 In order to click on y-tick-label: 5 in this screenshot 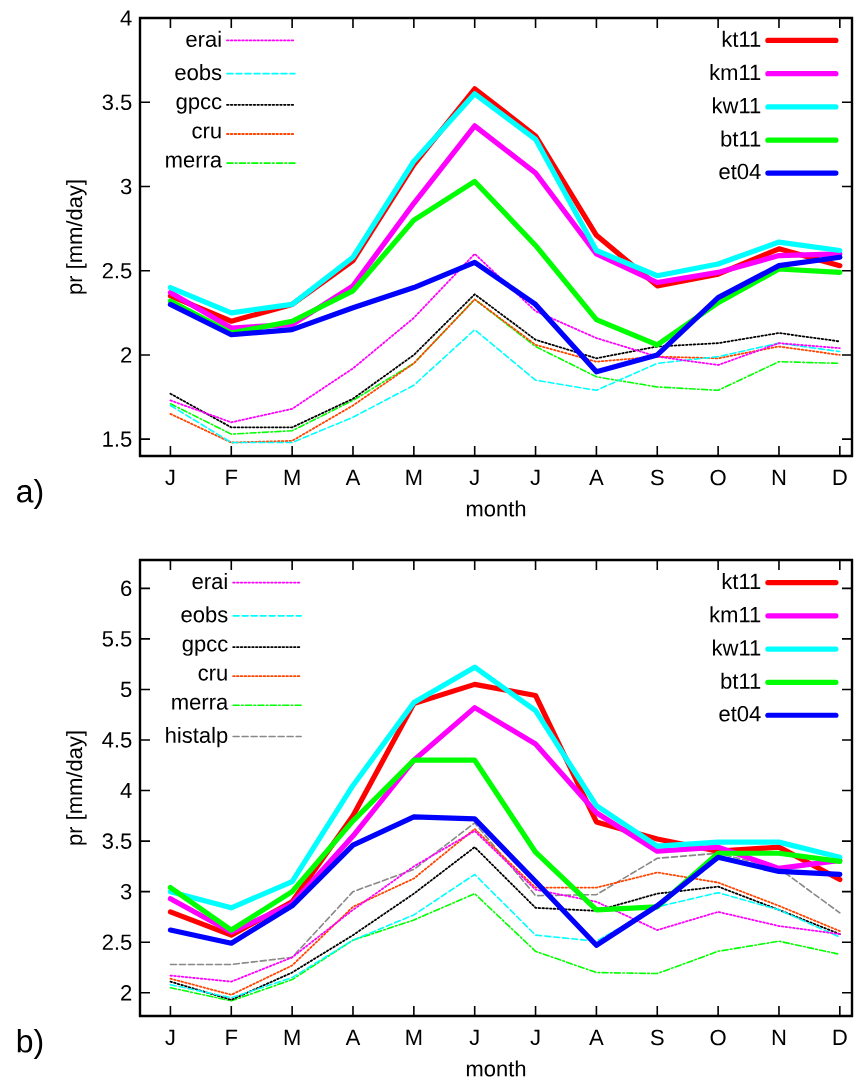, I will do `click(126, 689)`.